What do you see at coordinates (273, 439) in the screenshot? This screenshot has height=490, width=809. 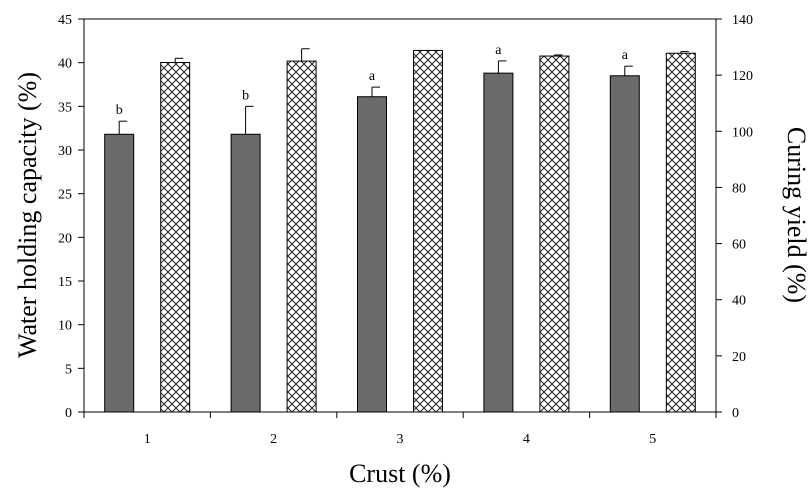 I see `x-tick-label: 2` at bounding box center [273, 439].